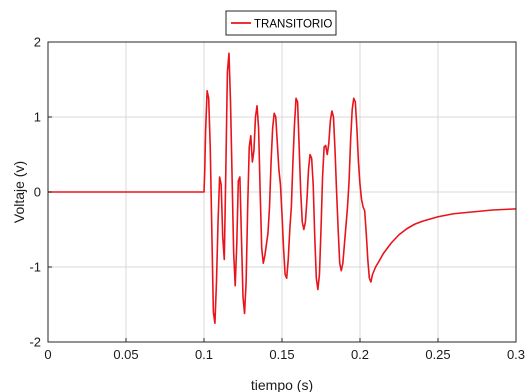 The image size is (531, 392). Describe the element at coordinates (19, 192) in the screenshot. I see `y-axis-title: Voltaje (v)` at that location.